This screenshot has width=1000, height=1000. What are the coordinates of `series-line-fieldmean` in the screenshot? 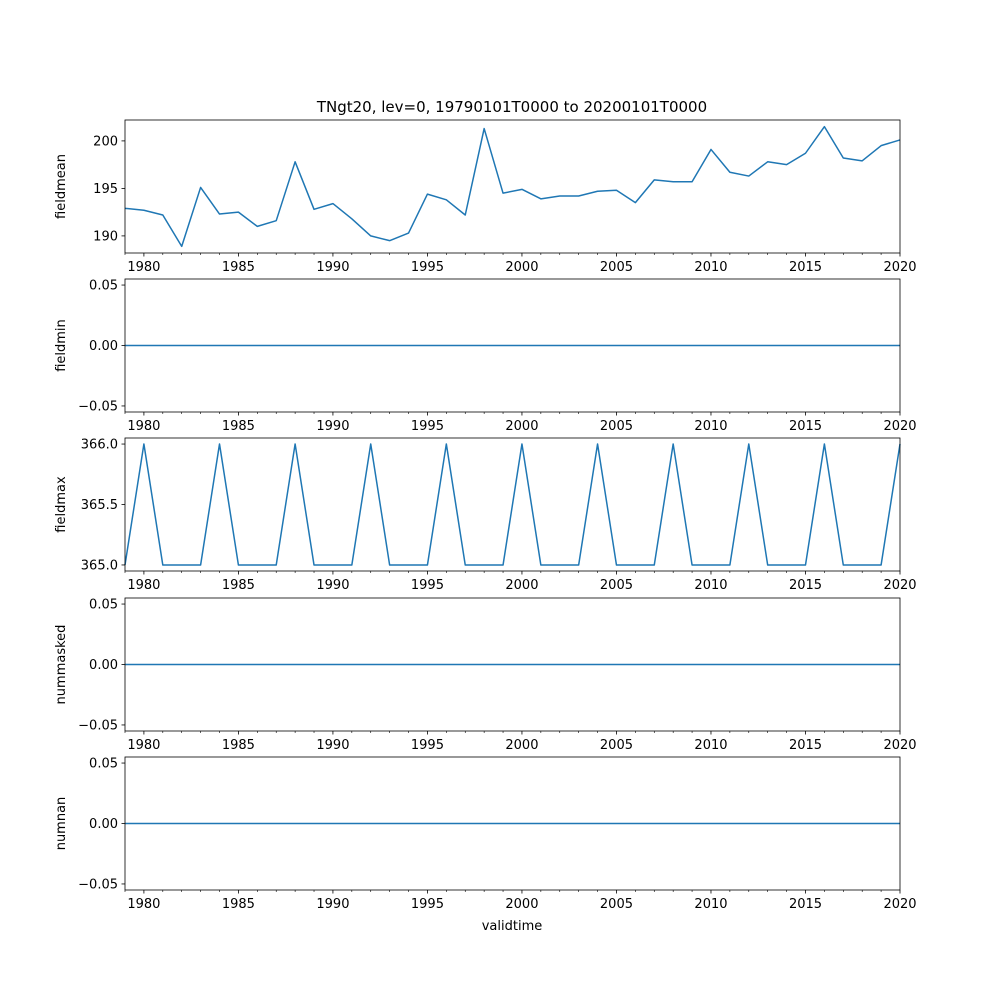 It's located at (512, 186).